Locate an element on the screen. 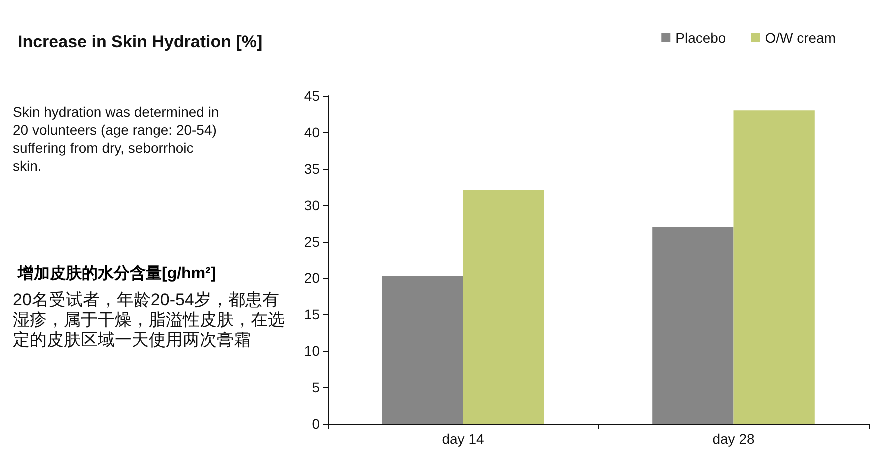 This screenshot has width=889, height=470. y-tick-label: 20 is located at coordinates (312, 278).